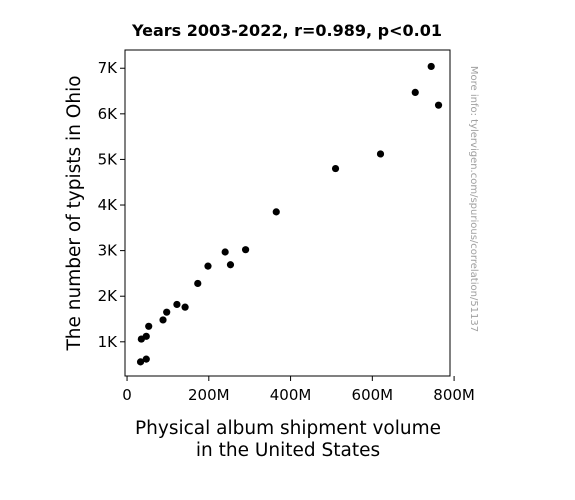  I want to click on y-tick-label: 5K, so click(108, 159).